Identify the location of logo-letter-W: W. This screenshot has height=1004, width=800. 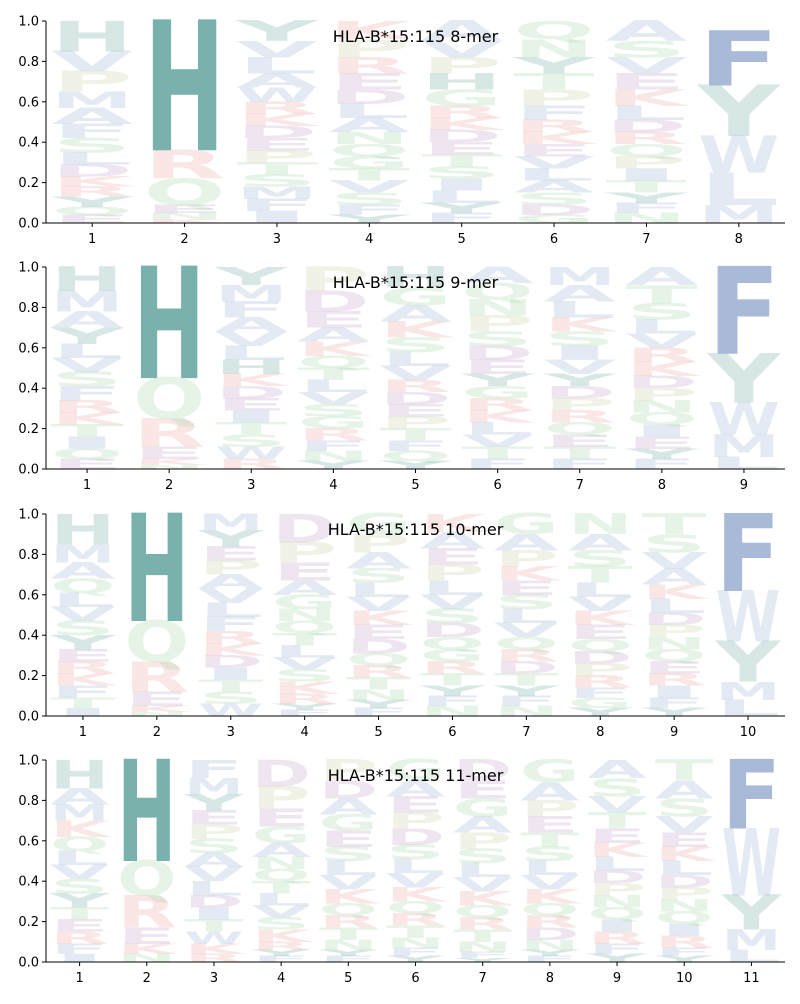
(738, 154).